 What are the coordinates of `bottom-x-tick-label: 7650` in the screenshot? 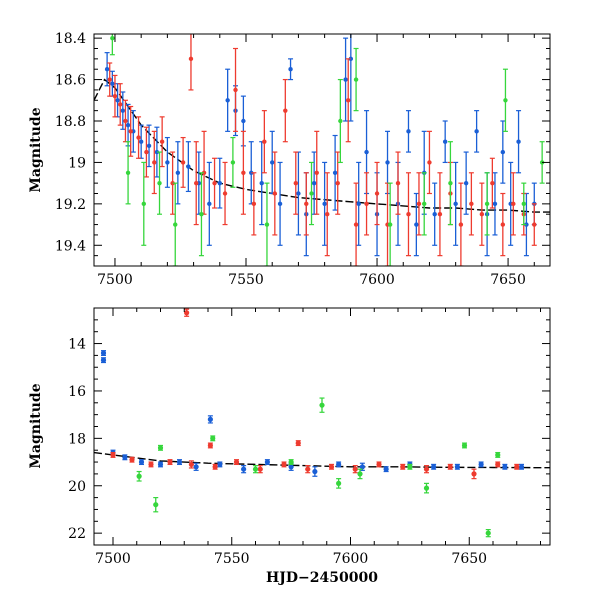 It's located at (469, 559).